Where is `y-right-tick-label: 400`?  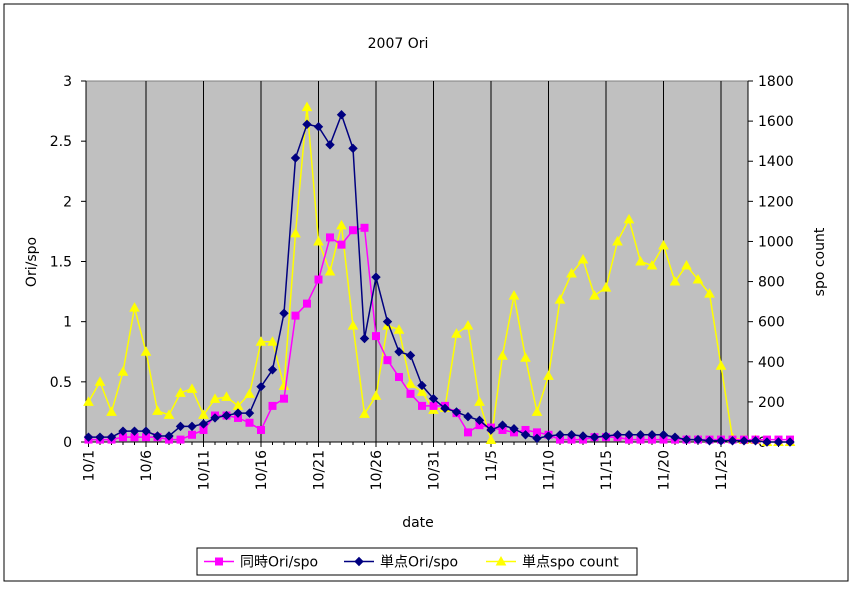
y-right-tick-label: 400 is located at coordinates (771, 363).